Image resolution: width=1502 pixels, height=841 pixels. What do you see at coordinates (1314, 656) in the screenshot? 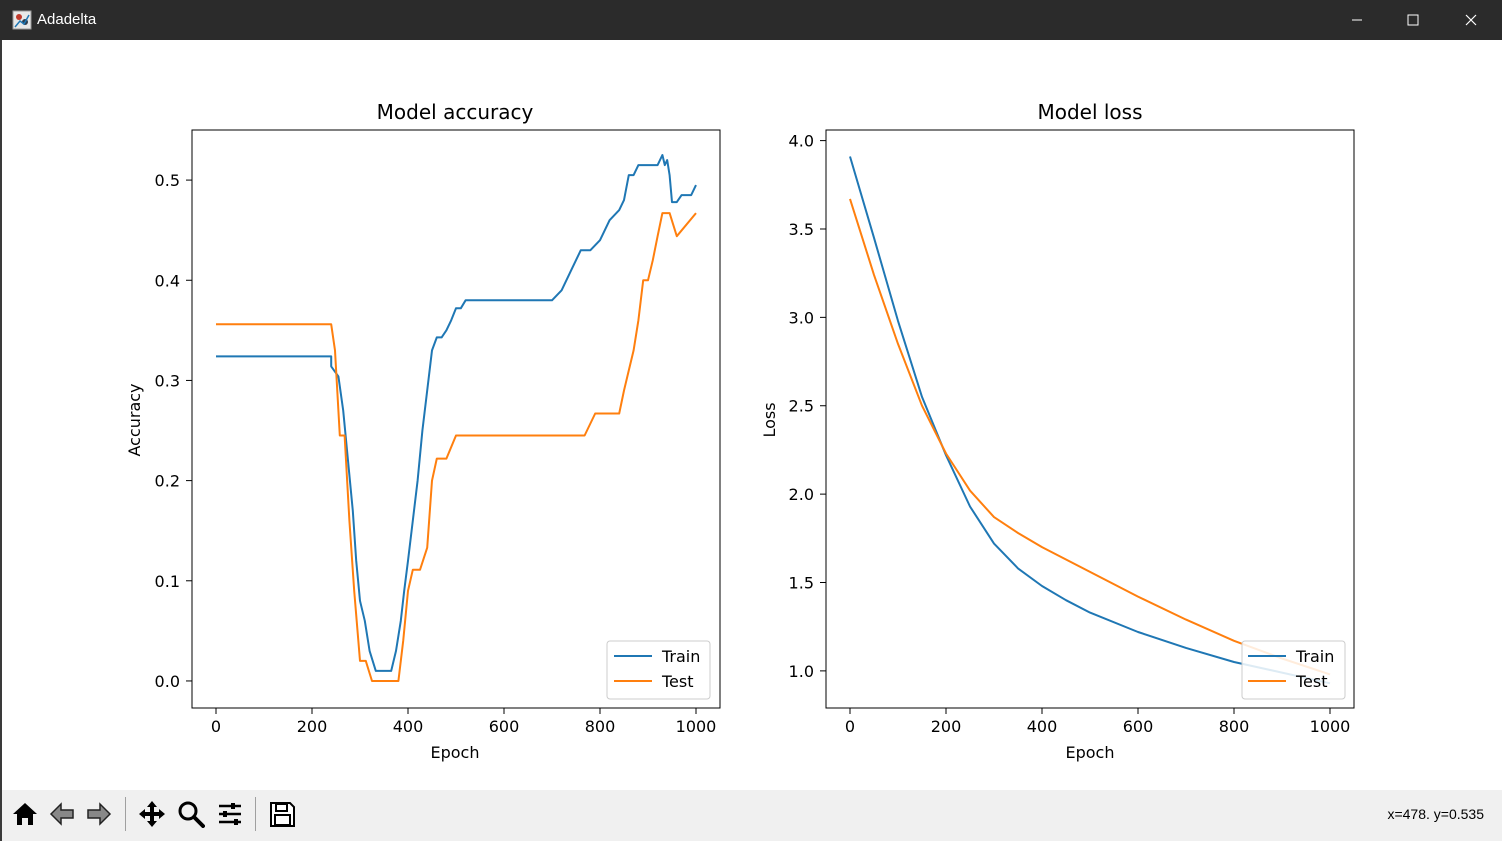
I see `loss-legend-train-label: Train` at bounding box center [1314, 656].